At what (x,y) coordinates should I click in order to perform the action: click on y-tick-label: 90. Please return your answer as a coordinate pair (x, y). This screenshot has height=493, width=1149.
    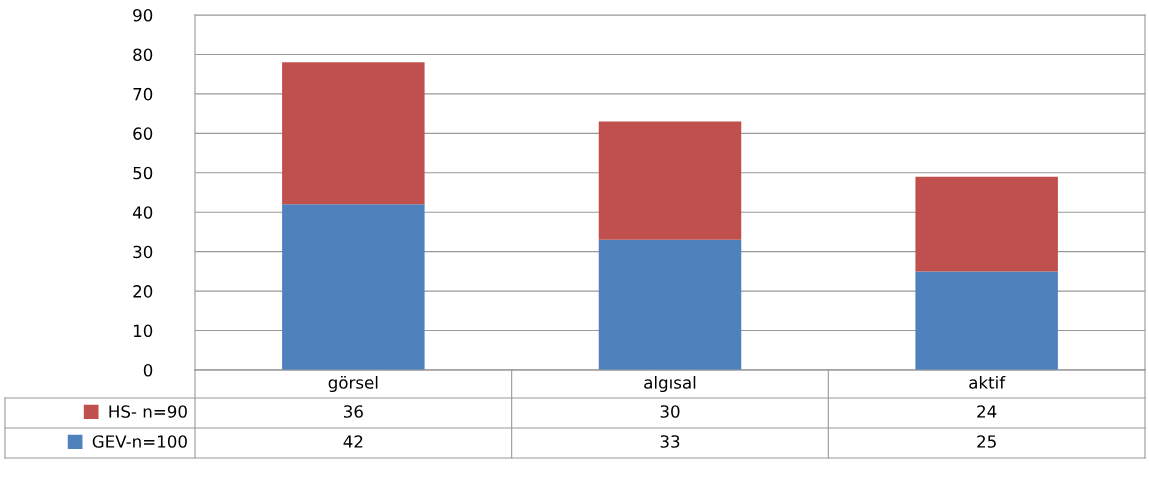
    Looking at the image, I should click on (143, 15).